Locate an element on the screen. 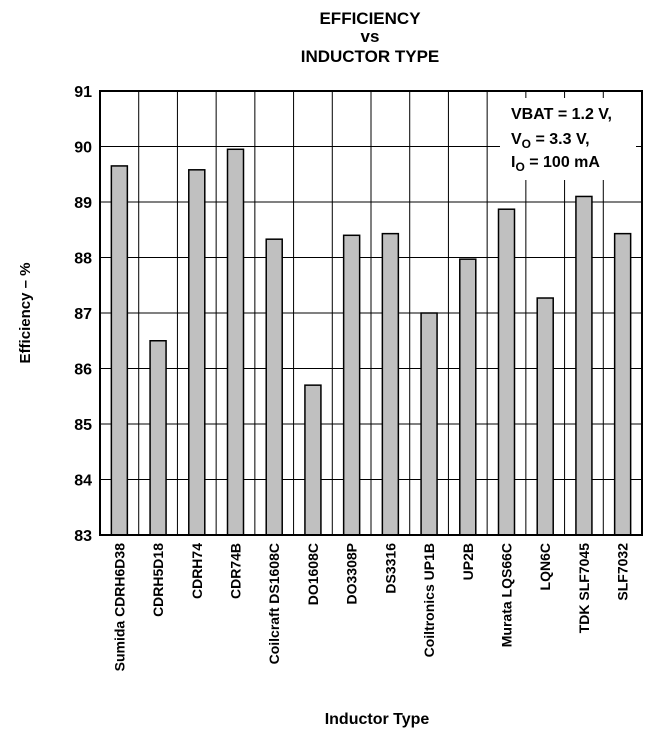 The width and height of the screenshot is (659, 738). x-tick-label: Coilcraft DS1608C is located at coordinates (274, 603).